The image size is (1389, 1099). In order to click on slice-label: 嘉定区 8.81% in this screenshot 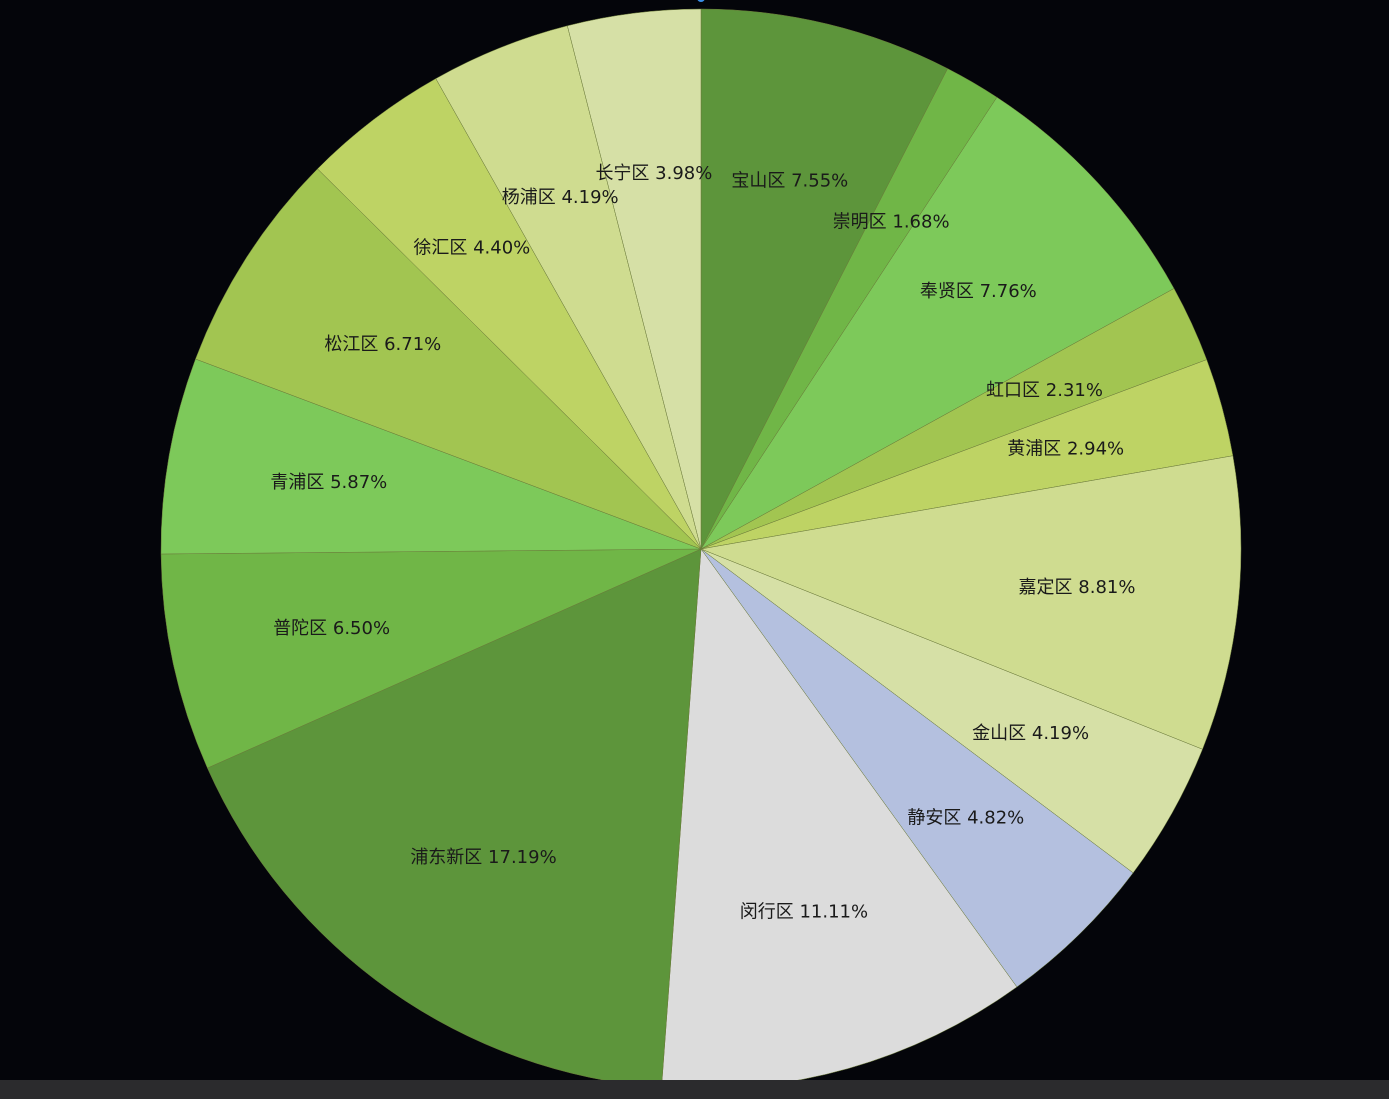, I will do `click(1077, 587)`.